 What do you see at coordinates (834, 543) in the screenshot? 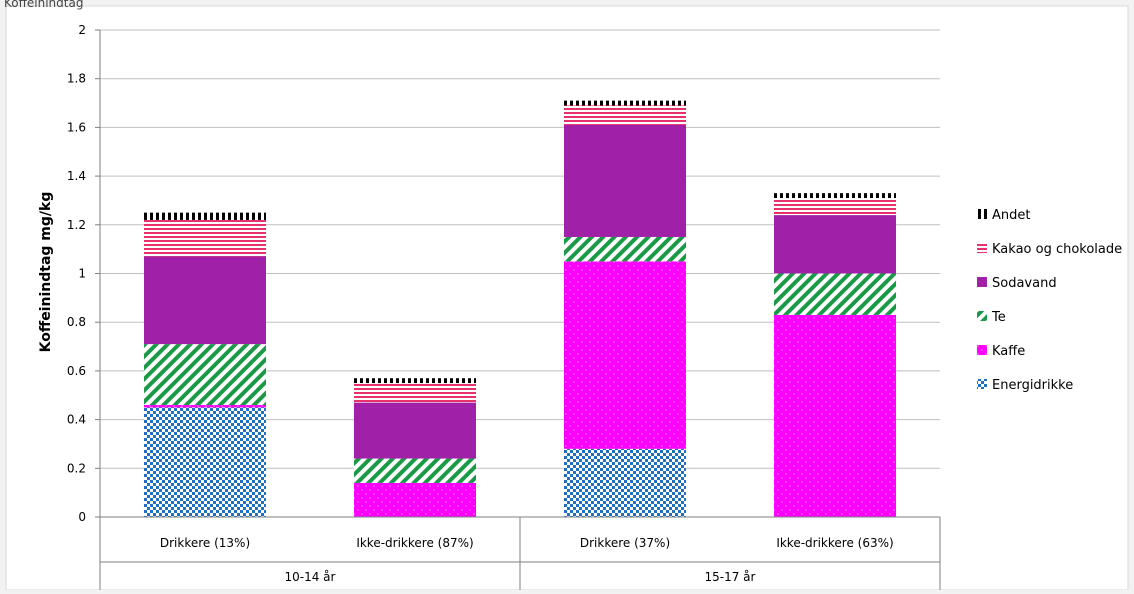
I see `x-tick-label: Ikke-drikkere (63%)` at bounding box center [834, 543].